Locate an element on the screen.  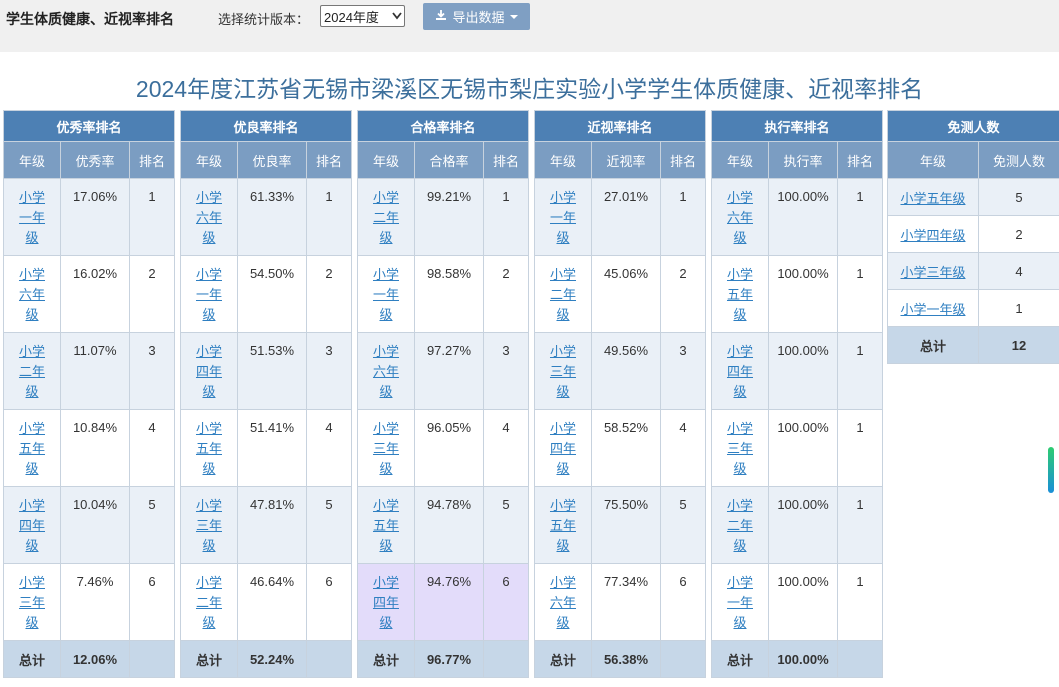
exempt-grade-cell: 小学一年级 is located at coordinates (933, 308).